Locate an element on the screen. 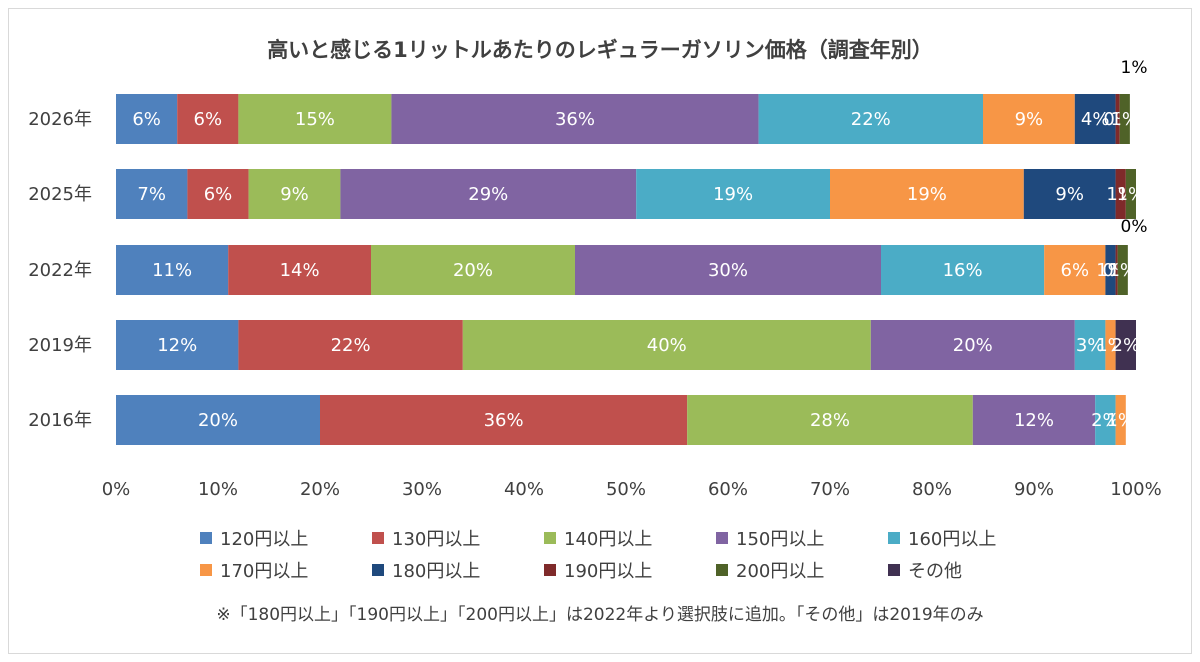  data-label: 22% is located at coordinates (871, 119).